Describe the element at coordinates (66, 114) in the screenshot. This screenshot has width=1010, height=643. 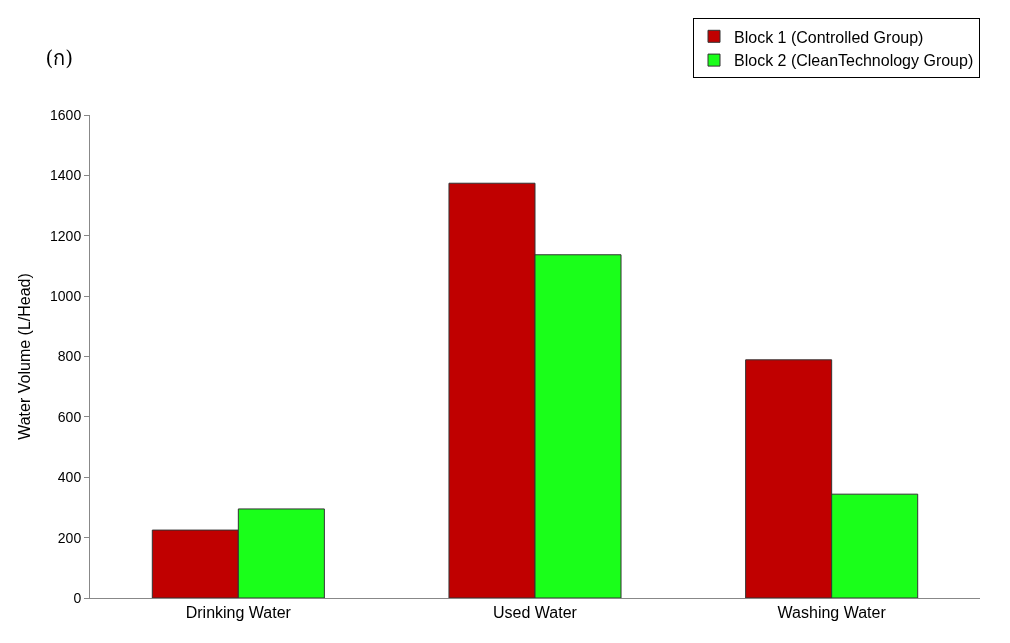
I see `y-tick-label: 1600` at that location.